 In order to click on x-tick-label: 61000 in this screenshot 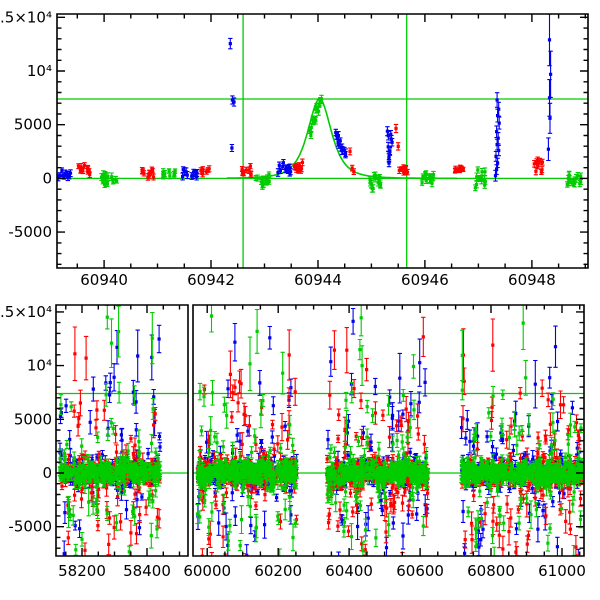, I will do `click(562, 571)`.